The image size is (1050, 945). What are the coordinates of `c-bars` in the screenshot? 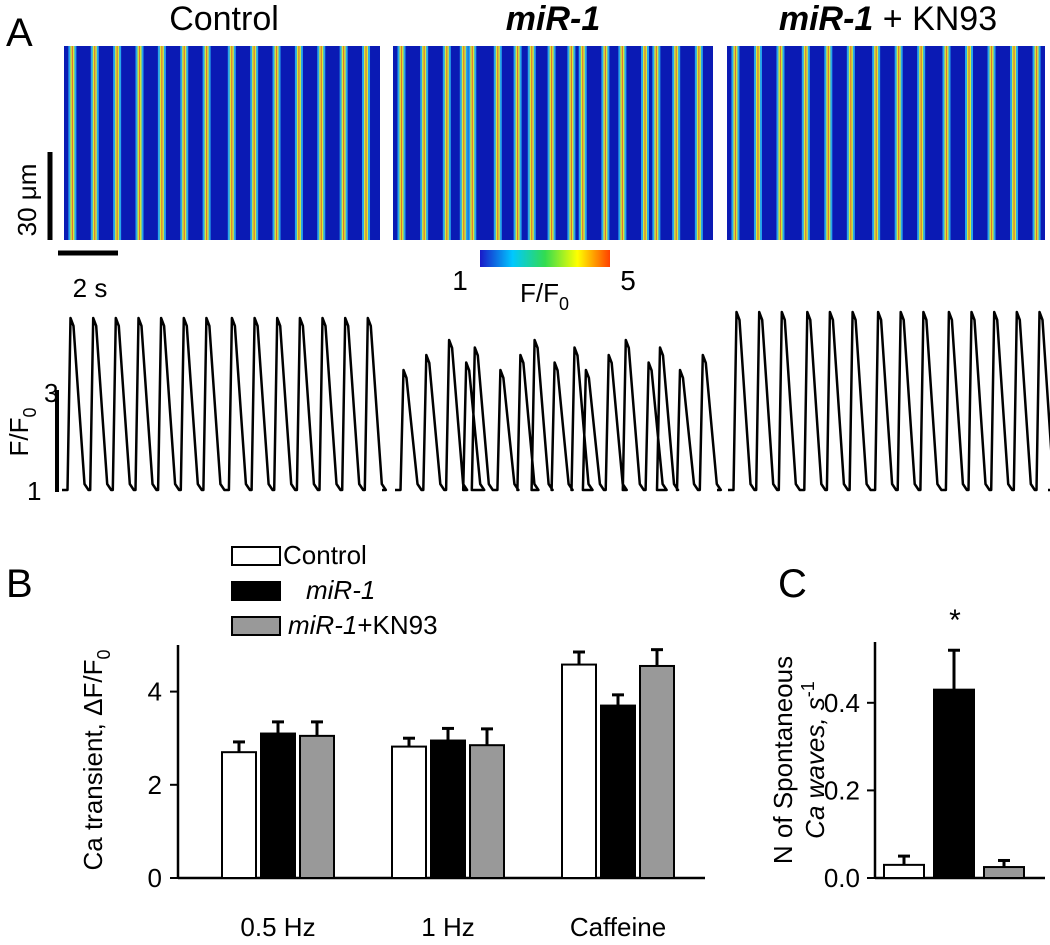 It's located at (954, 763).